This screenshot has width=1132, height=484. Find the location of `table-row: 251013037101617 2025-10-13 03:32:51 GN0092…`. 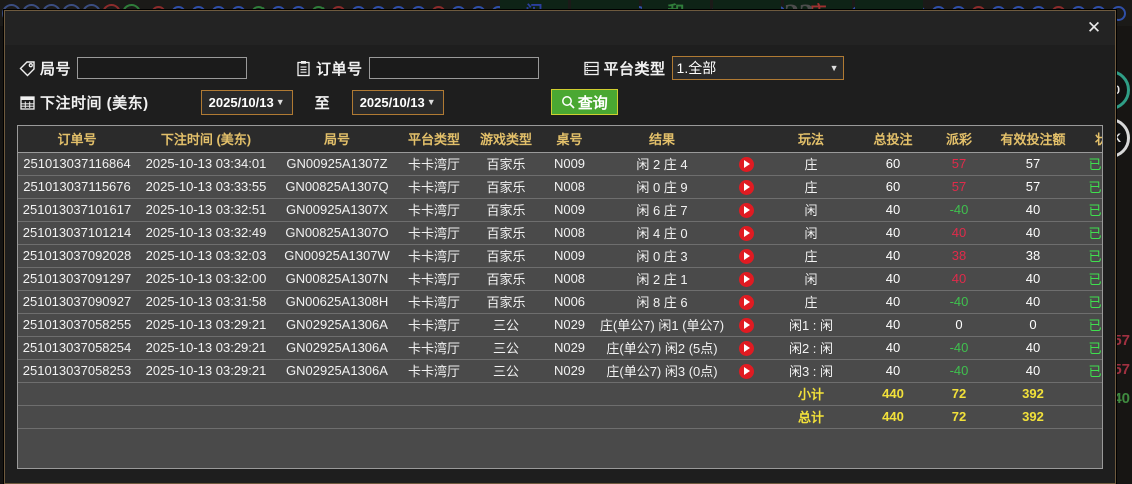

table-row: 251013037101617 2025-10-13 03:32:51 GN0092… is located at coordinates (560, 210).